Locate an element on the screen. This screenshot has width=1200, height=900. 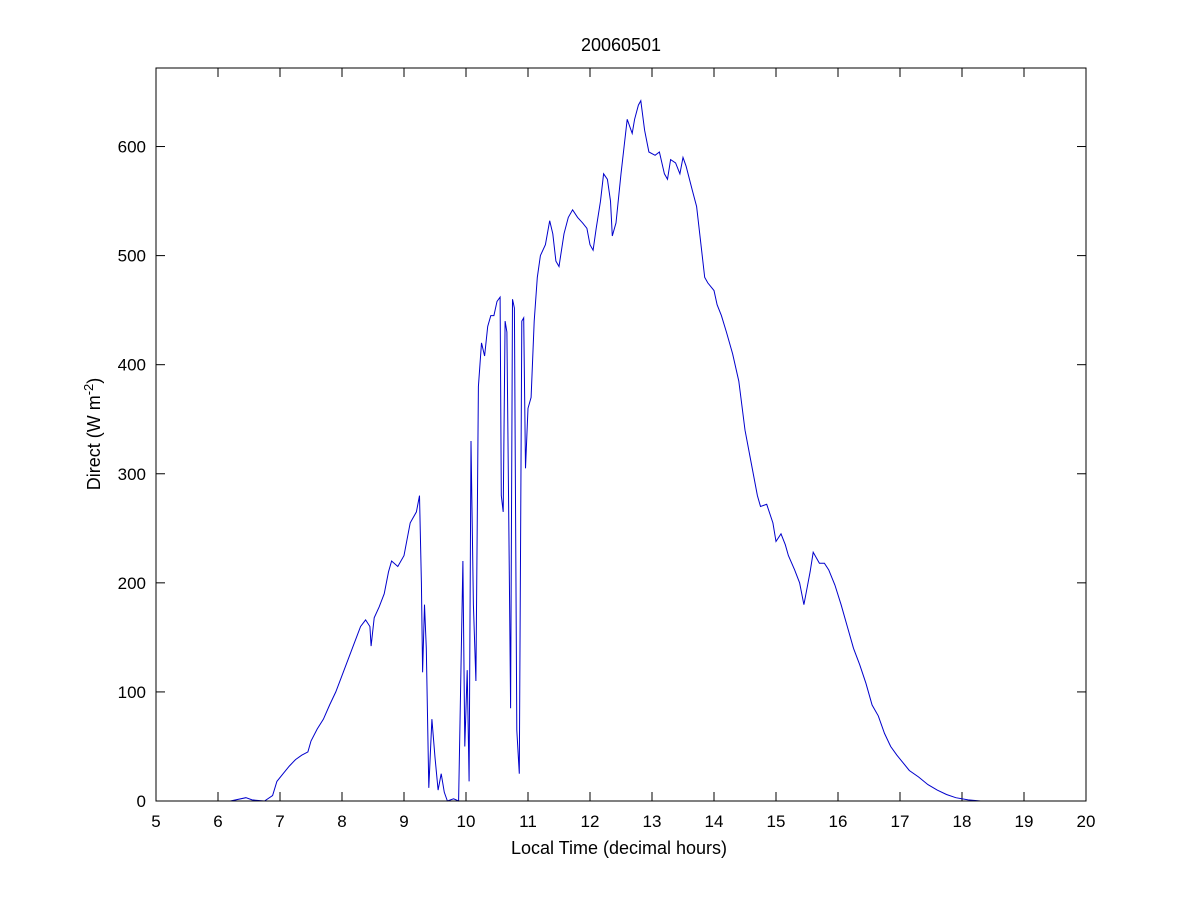
x-tick-label: 20 is located at coordinates (1086, 821).